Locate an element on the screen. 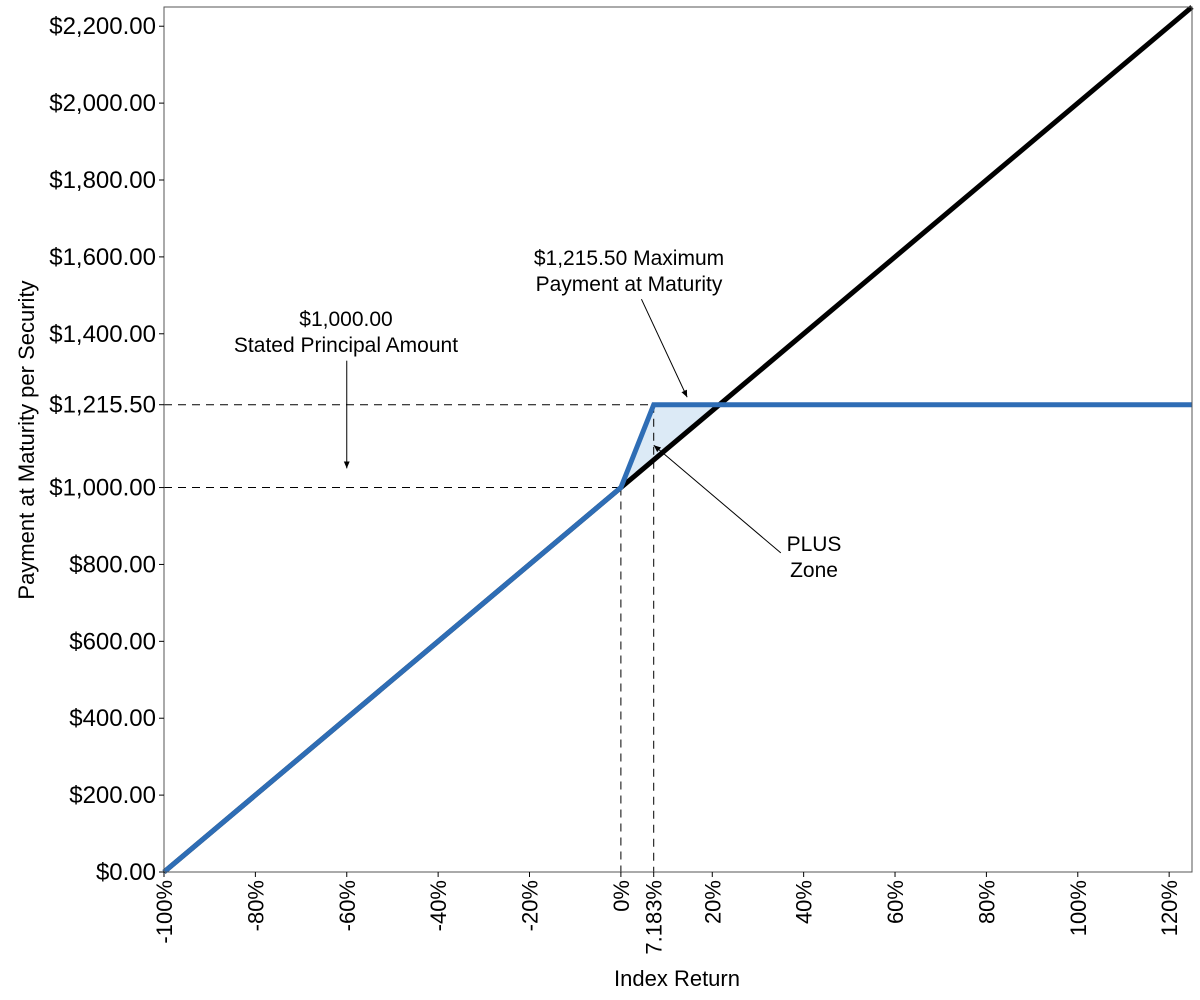 The width and height of the screenshot is (1200, 1000). principal-annotation-text: $1,000.00 is located at coordinates (345, 319).